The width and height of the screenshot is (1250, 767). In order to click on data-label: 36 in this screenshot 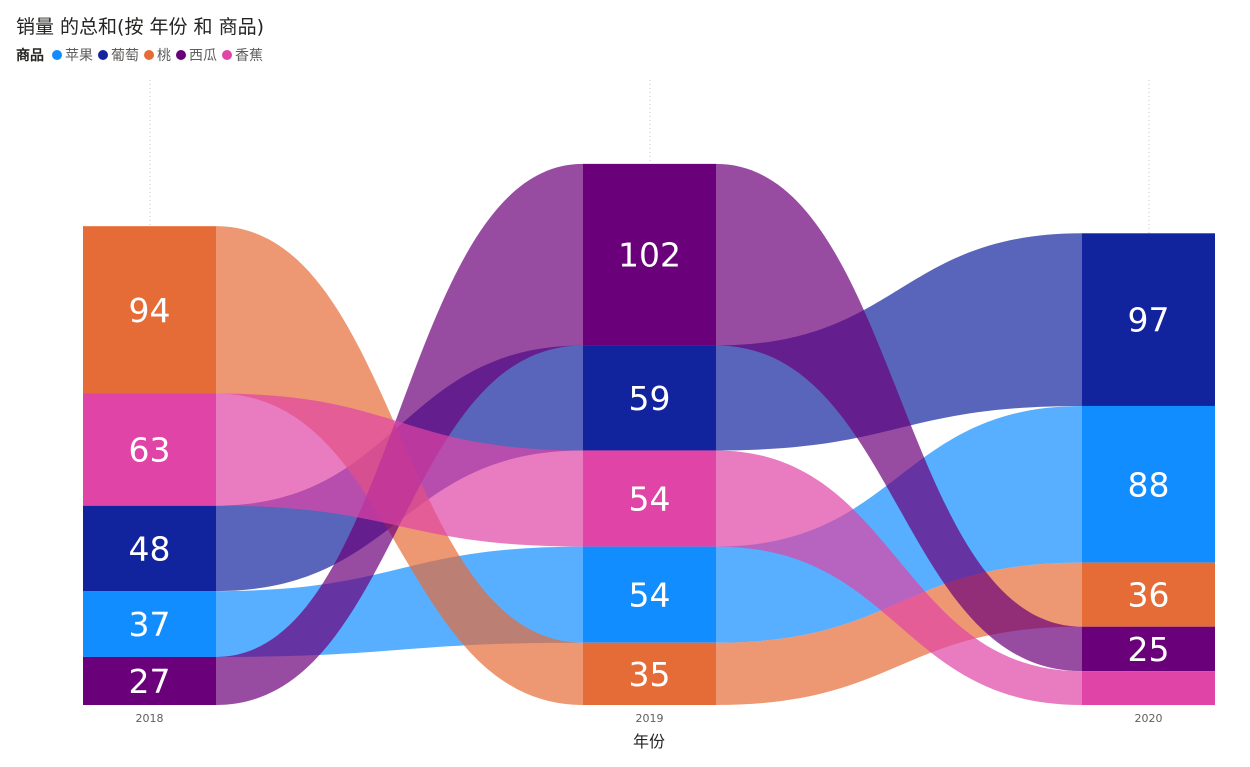, I will do `click(1149, 595)`.